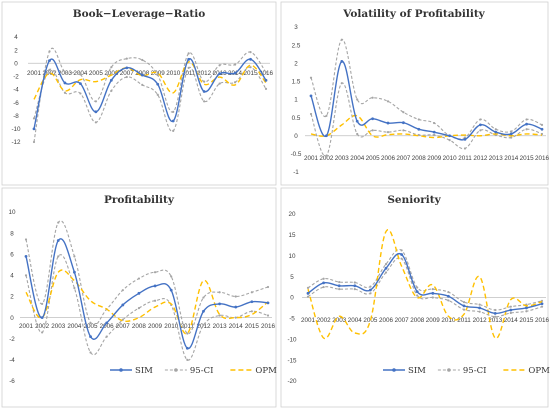 This screenshot has height=409, width=550. I want to click on y-tick-label: 0, so click(12, 318).